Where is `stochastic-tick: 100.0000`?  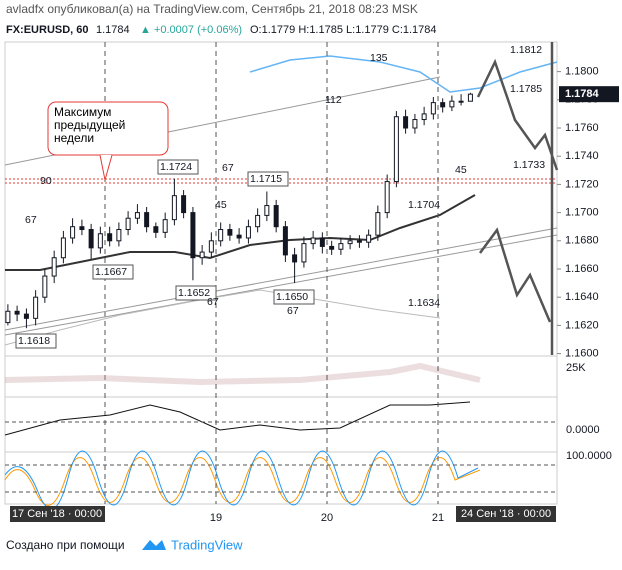
stochastic-tick: 100.0000 is located at coordinates (589, 456).